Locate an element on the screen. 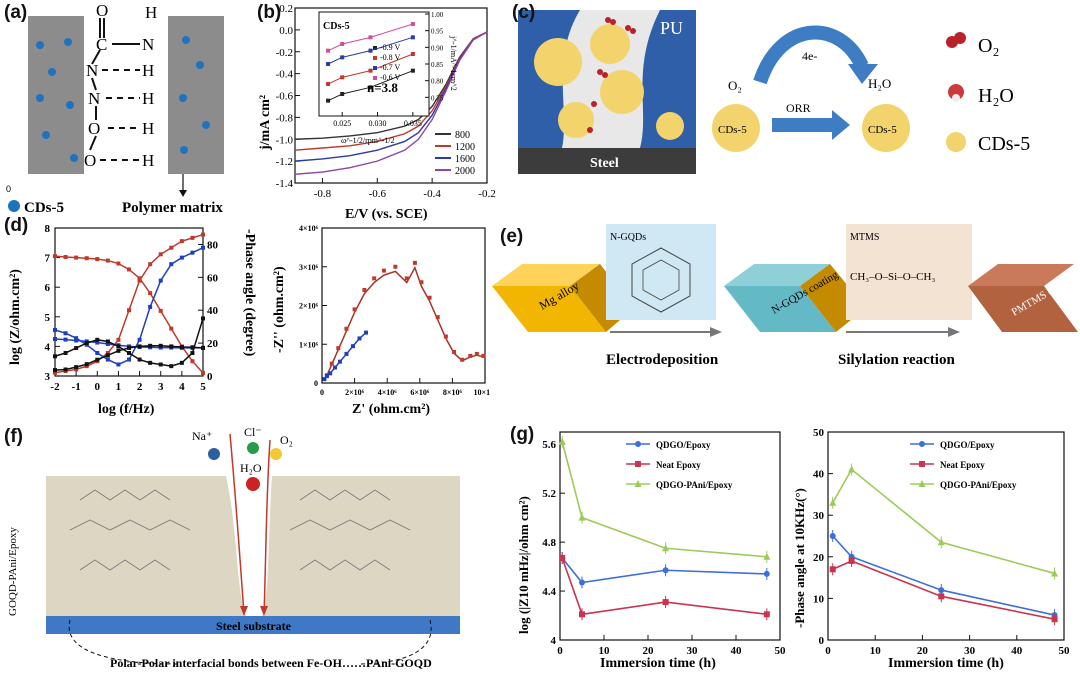 Image resolution: width=1080 pixels, height=675 pixels. kl-inset-frame is located at coordinates (374, 64).